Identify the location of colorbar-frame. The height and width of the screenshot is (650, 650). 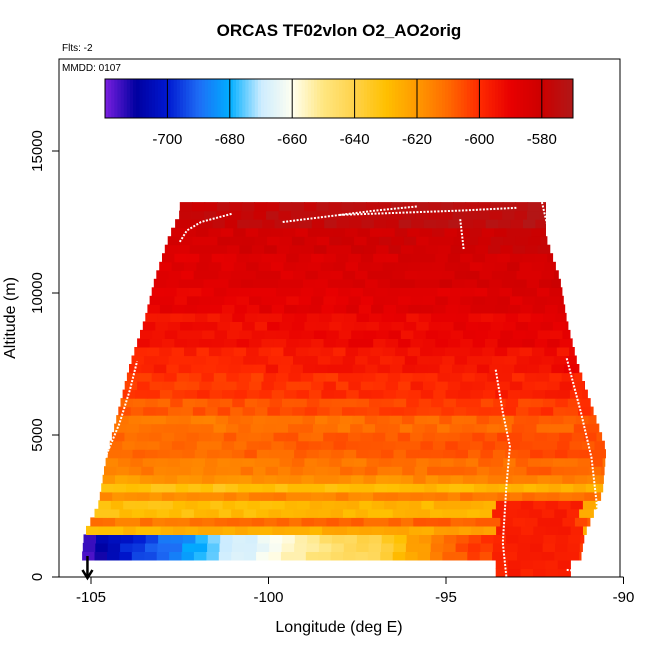
(339, 98).